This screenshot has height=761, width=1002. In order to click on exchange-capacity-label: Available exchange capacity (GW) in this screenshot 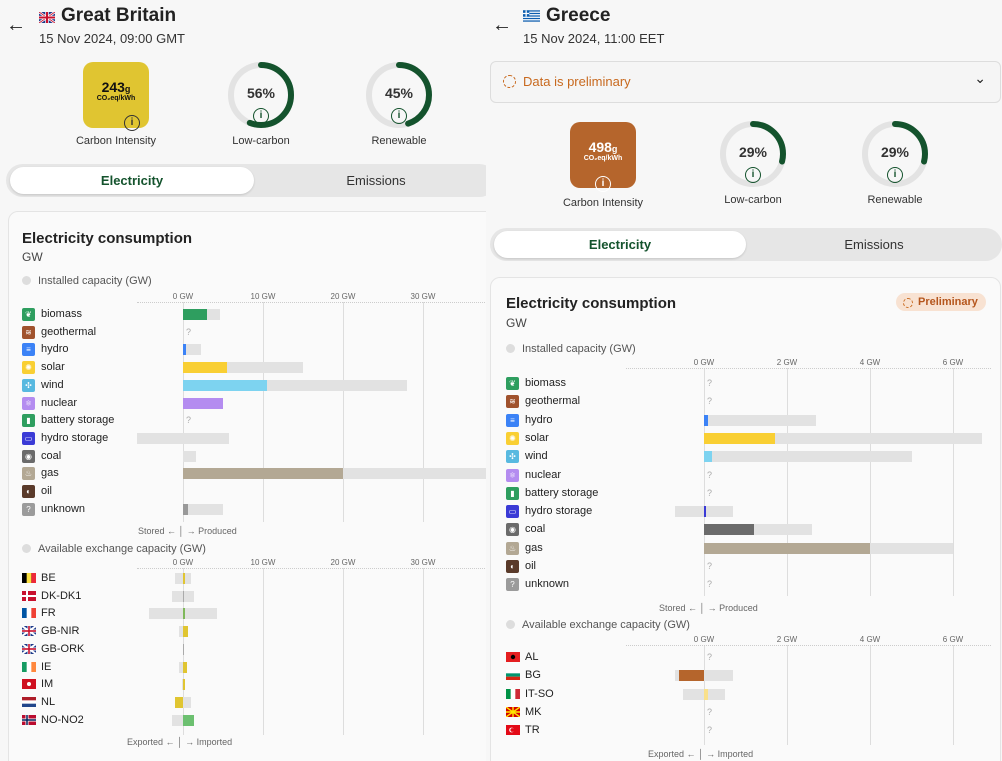, I will do `click(114, 549)`.